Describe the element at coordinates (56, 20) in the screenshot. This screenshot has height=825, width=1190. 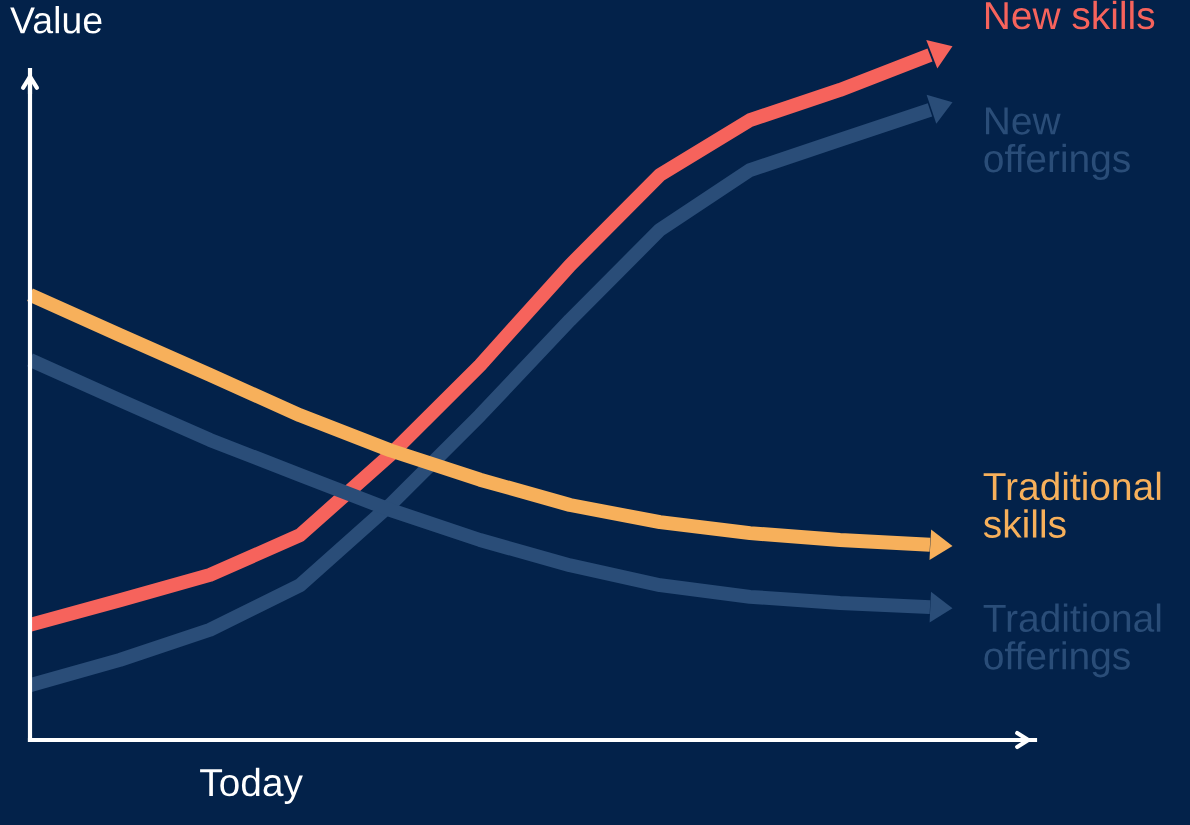
I see `y-axis-title: Value` at that location.